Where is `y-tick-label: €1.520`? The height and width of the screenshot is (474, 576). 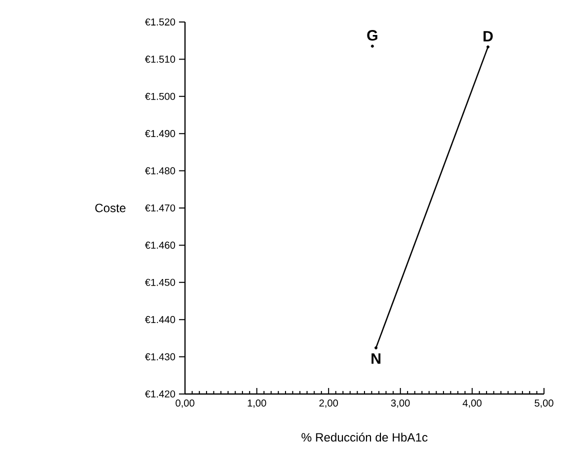
y-tick-label: €1.520 is located at coordinates (160, 22).